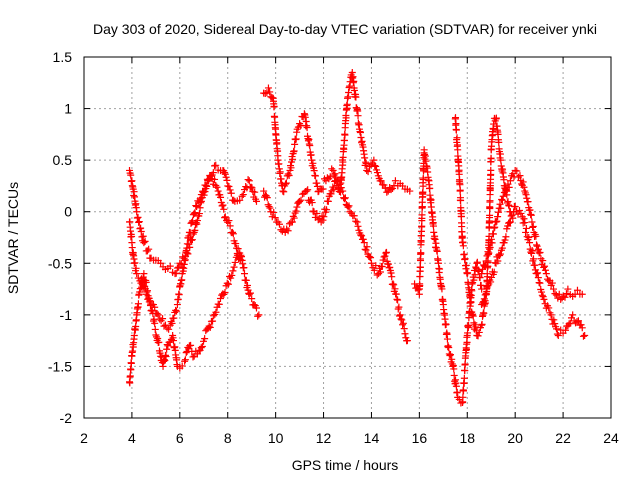  I want to click on y-tick-label: 1, so click(68, 109).